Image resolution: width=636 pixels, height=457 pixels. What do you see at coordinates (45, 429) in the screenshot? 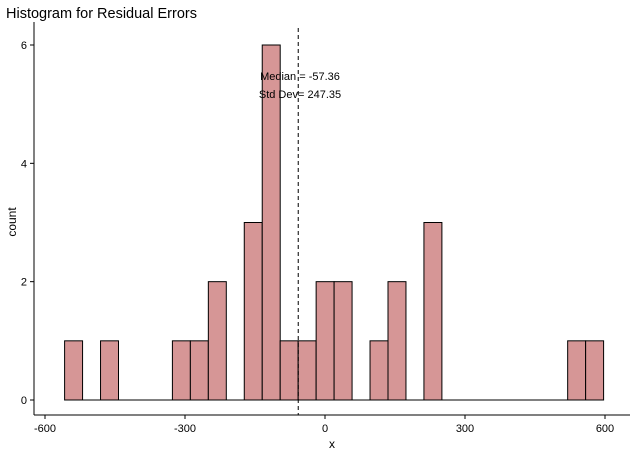
I see `x-tick-label: -600` at bounding box center [45, 429].